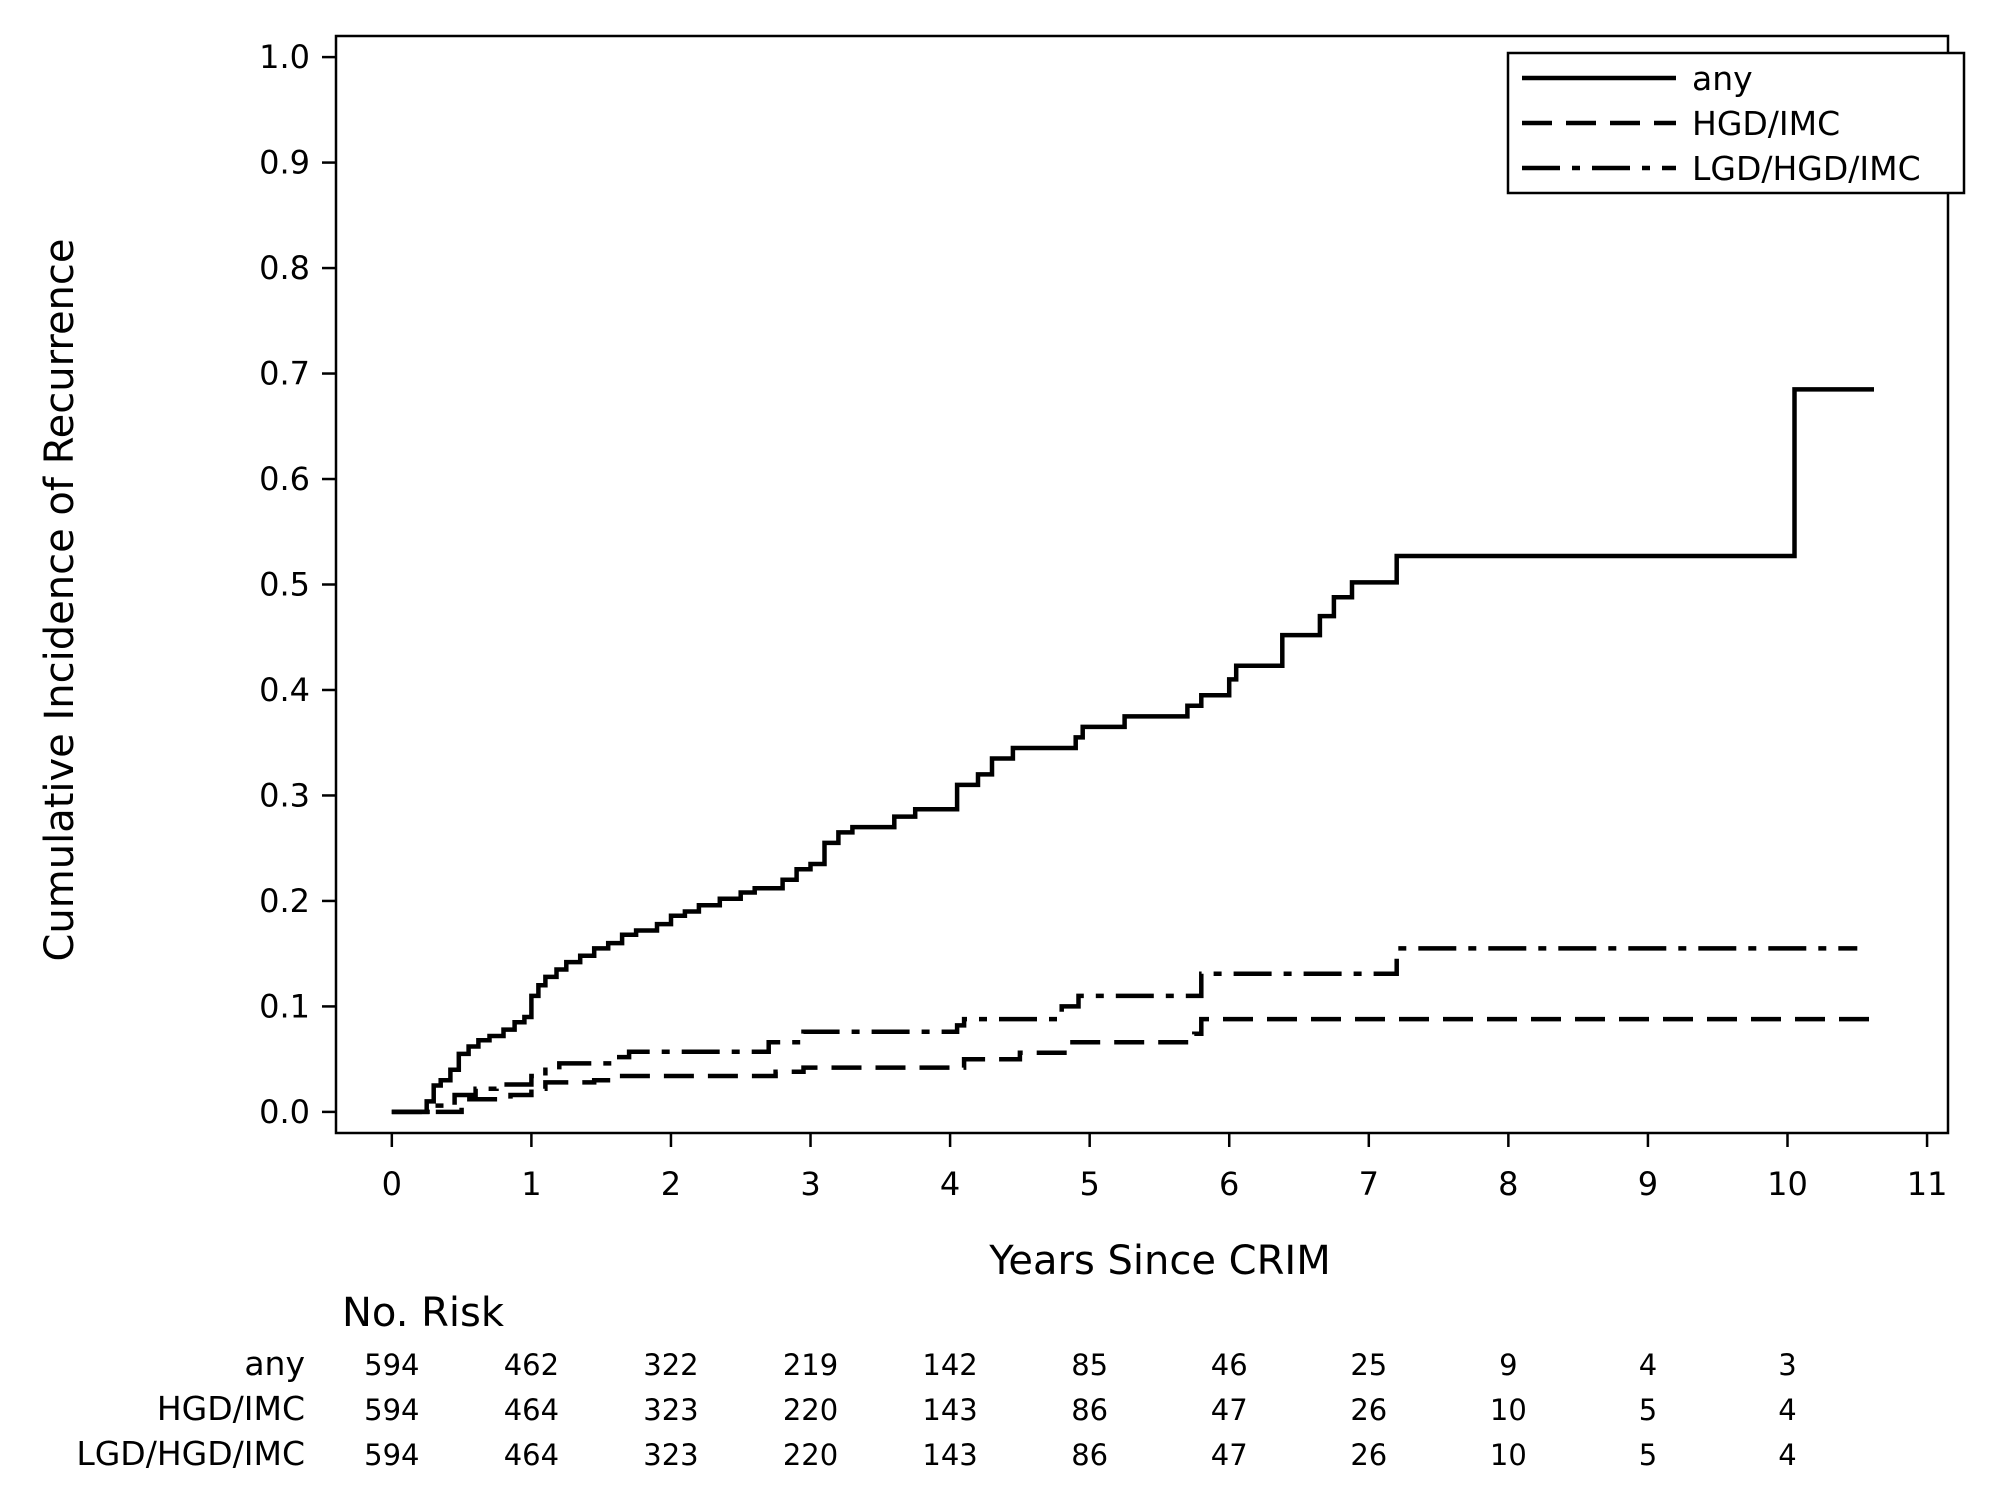  What do you see at coordinates (284, 479) in the screenshot?
I see `y-tick-label: 0.6` at bounding box center [284, 479].